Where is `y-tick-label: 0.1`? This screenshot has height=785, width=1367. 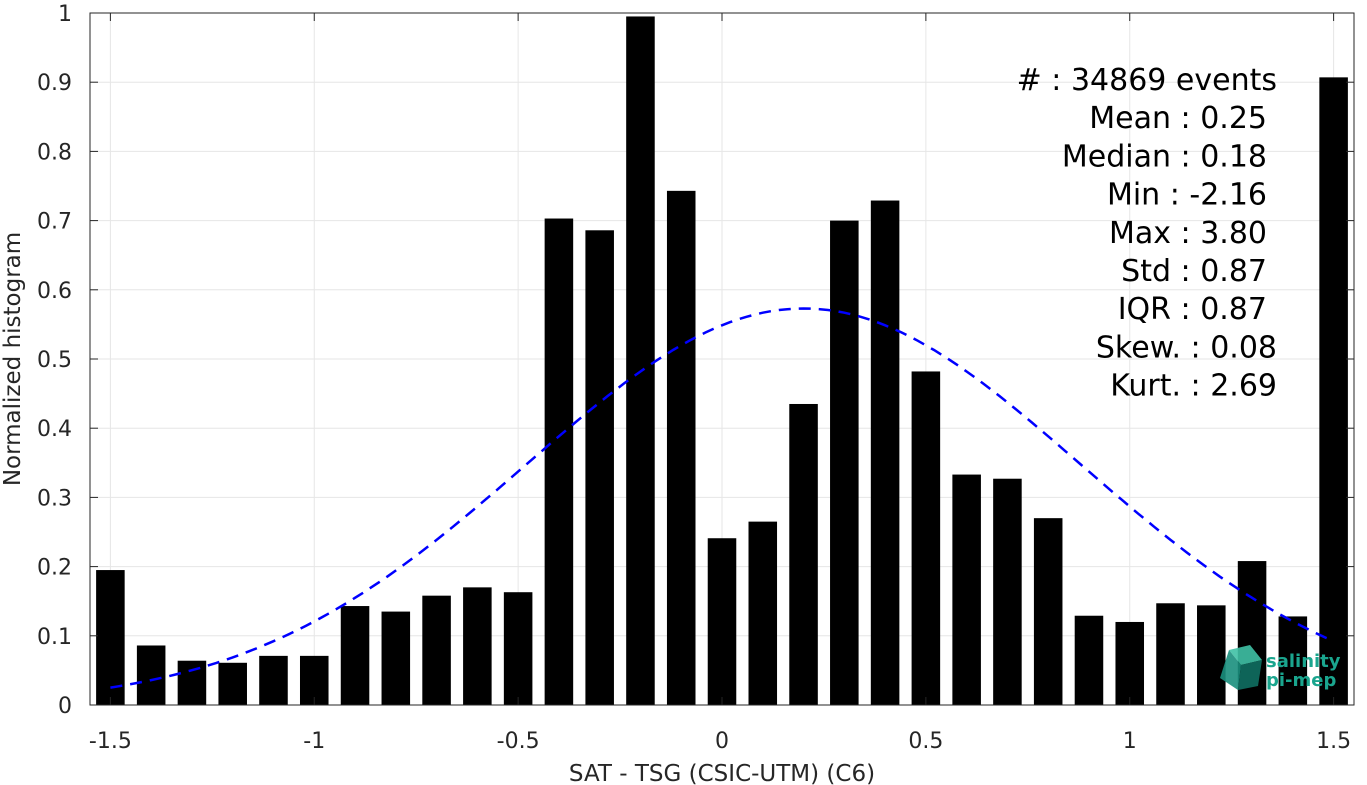
y-tick-label: 0.1 is located at coordinates (54, 637).